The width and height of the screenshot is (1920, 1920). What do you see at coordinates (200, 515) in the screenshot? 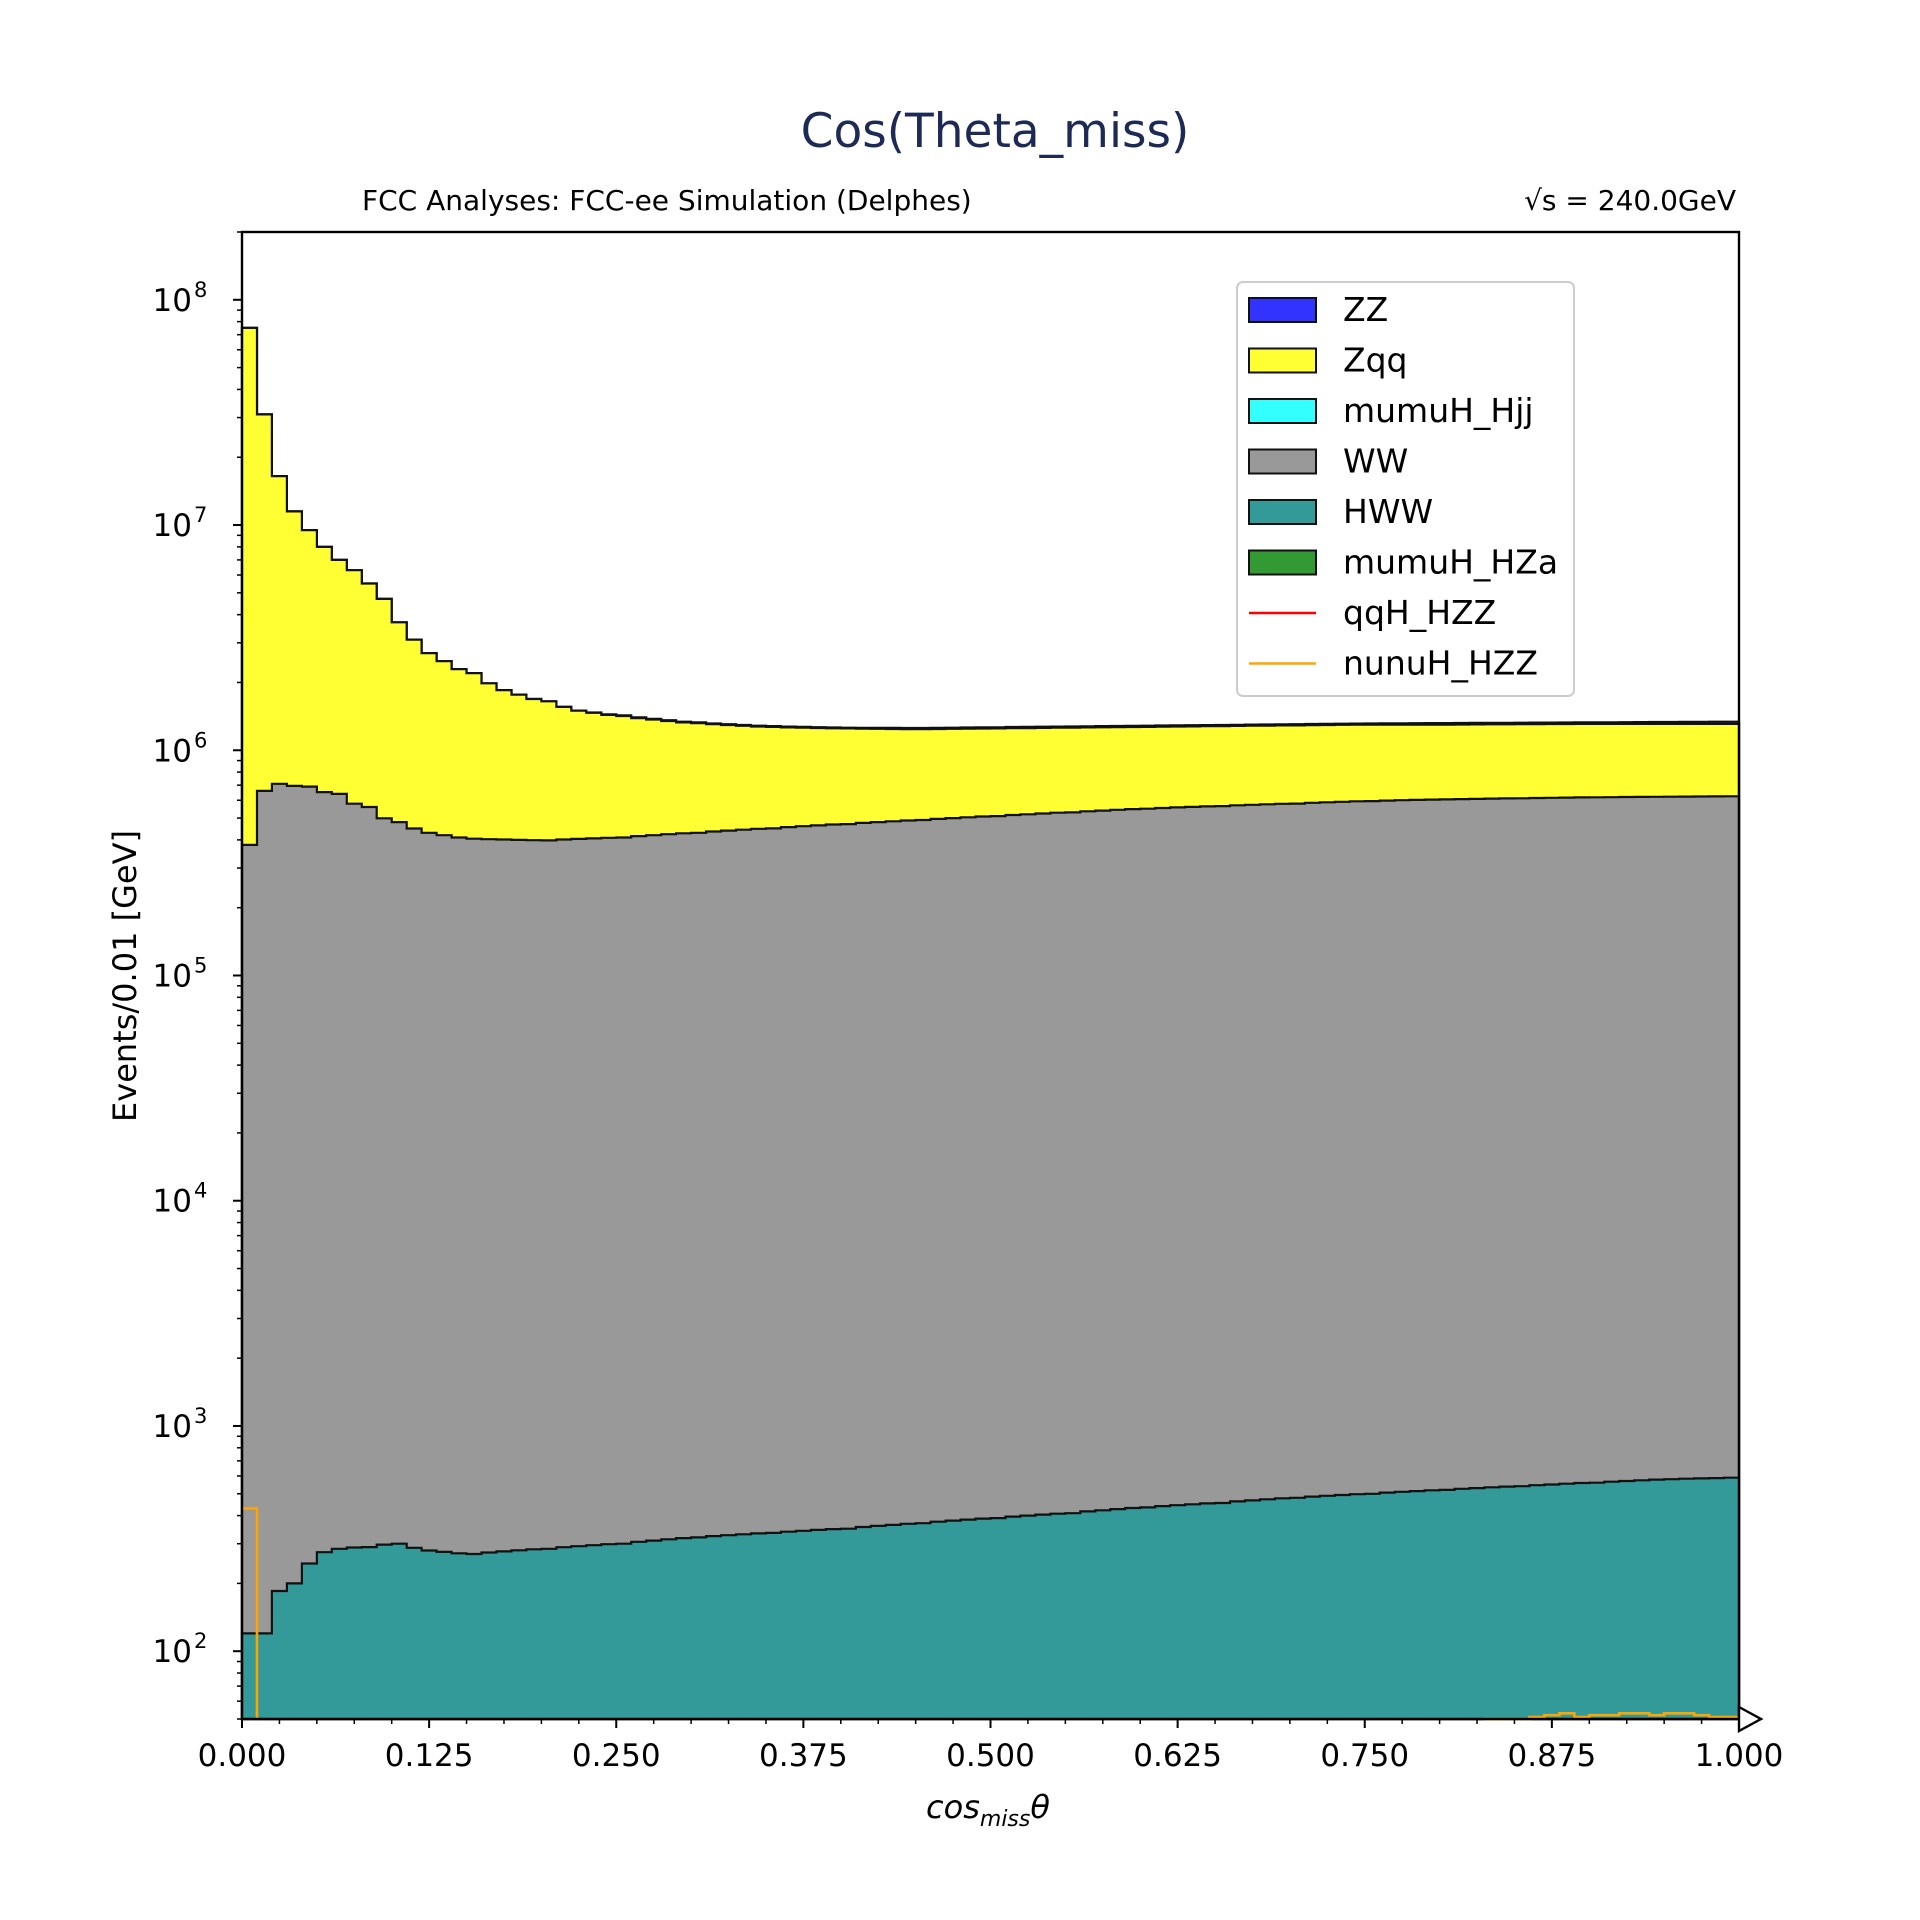
I see `y-tick-exponent: 7` at bounding box center [200, 515].